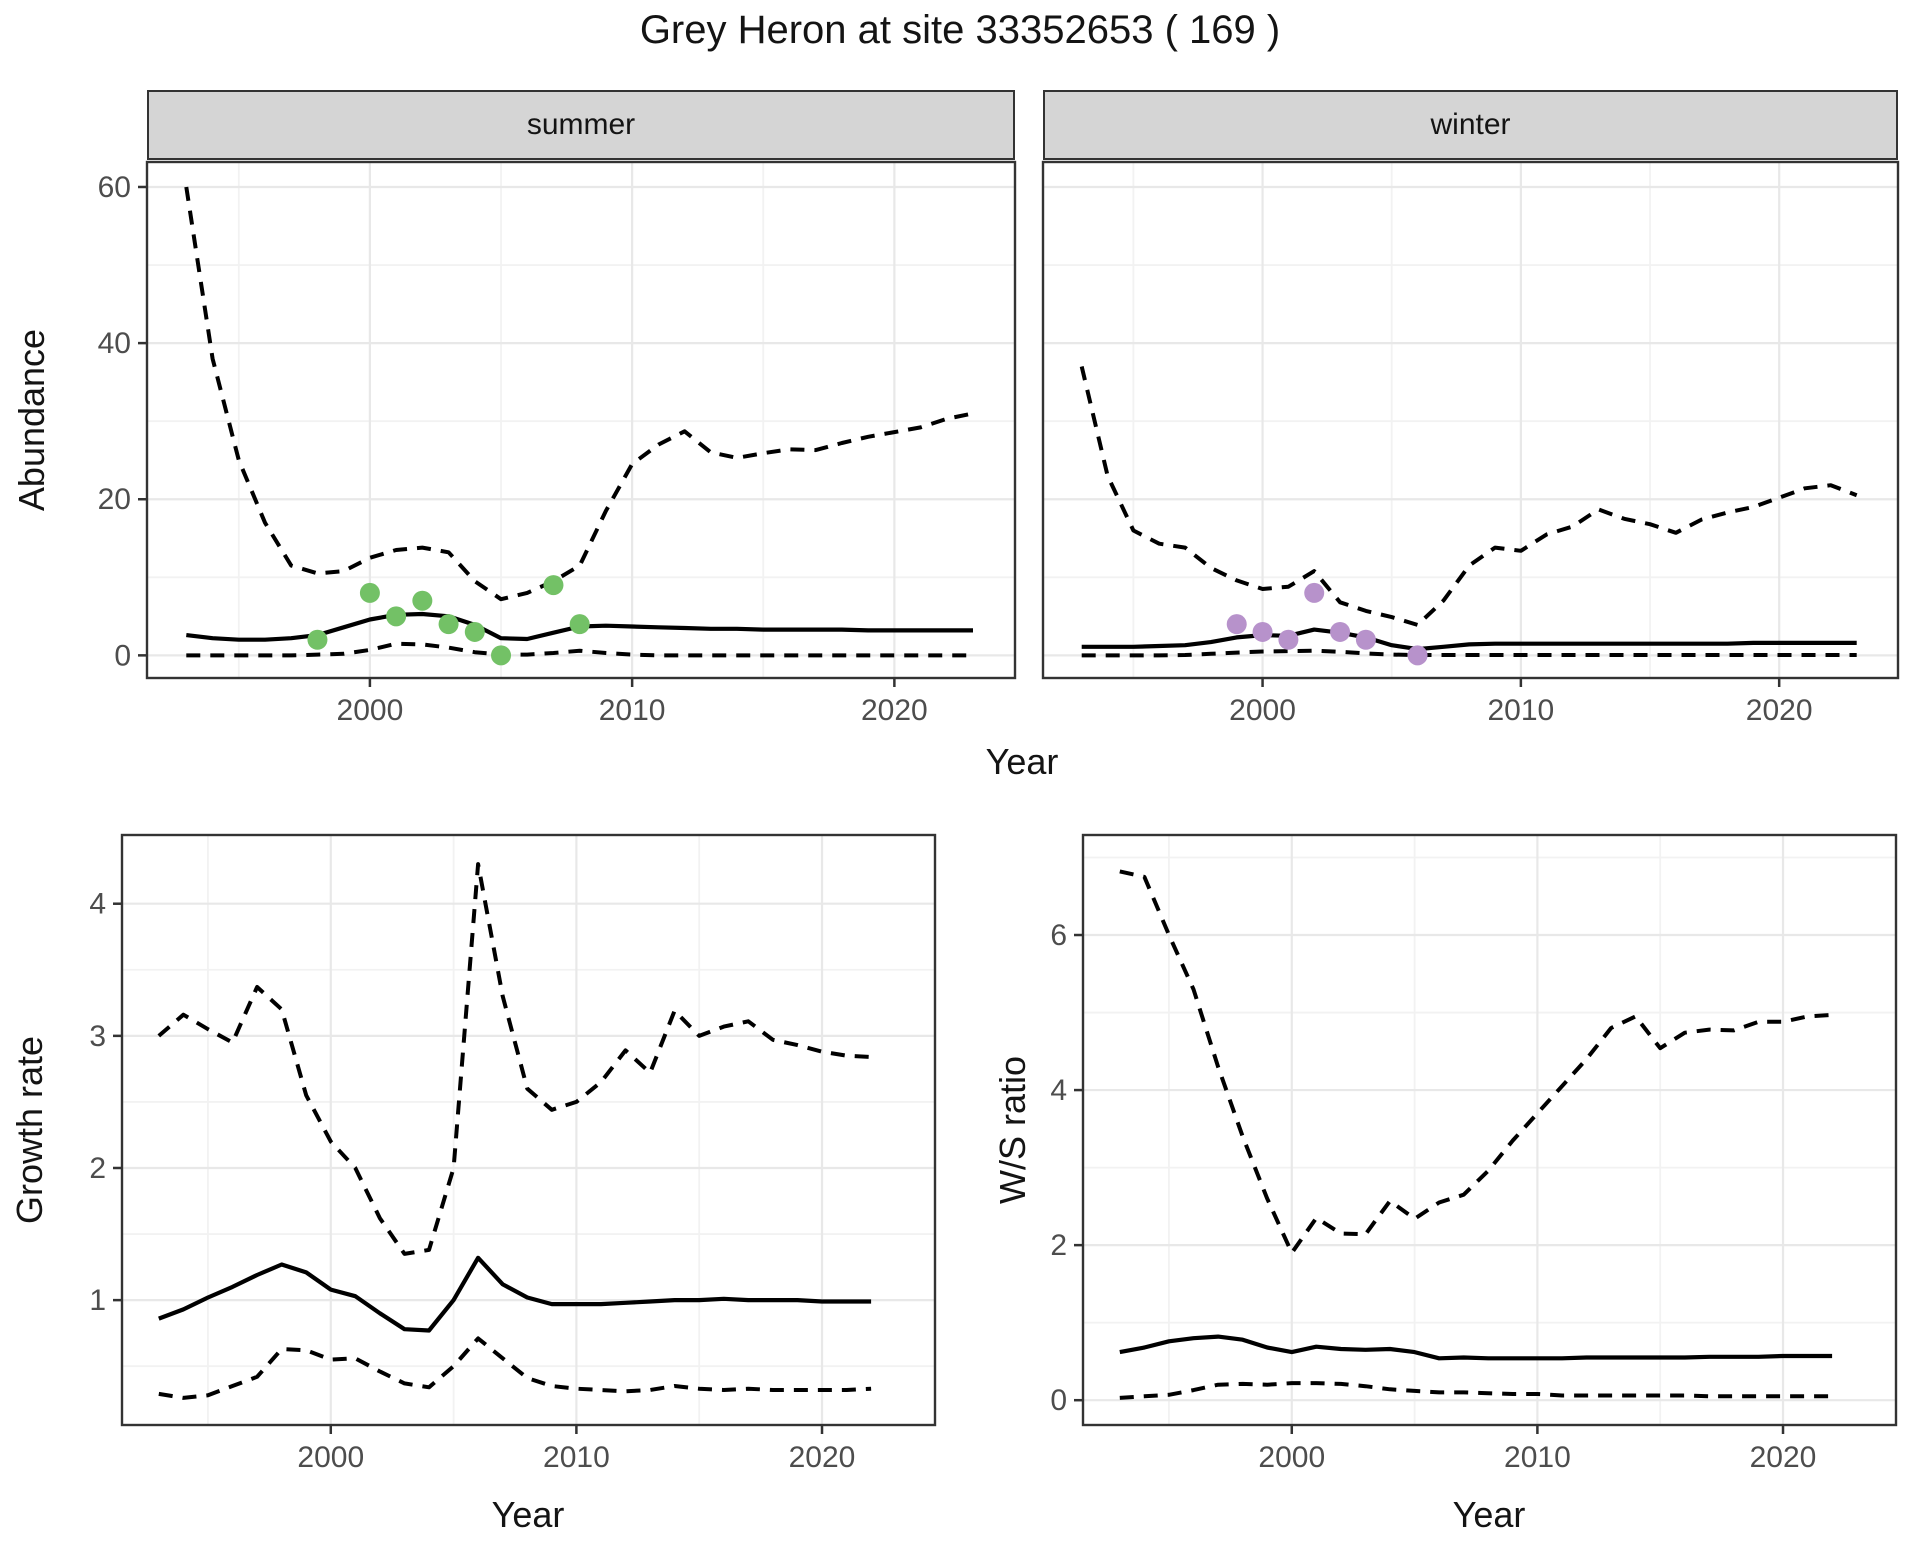  I want to click on y-tick-label: 3, so click(97, 1036).